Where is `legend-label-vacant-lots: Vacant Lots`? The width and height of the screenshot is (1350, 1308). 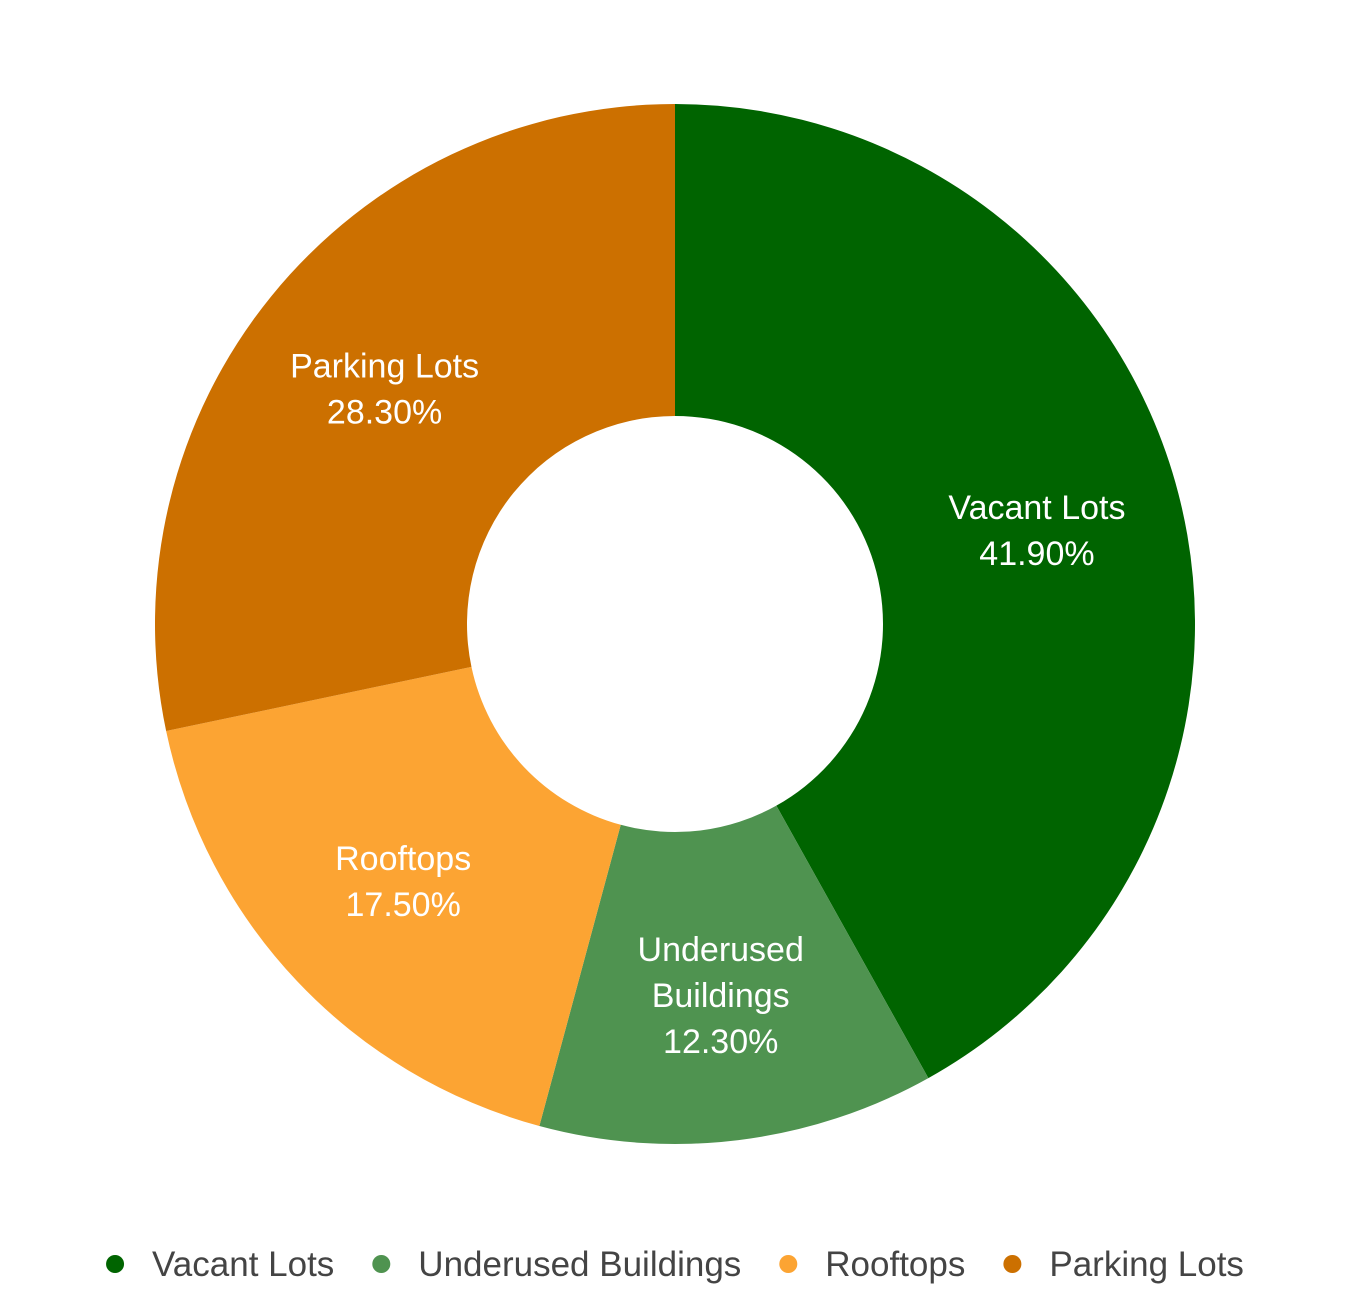 legend-label-vacant-lots: Vacant Lots is located at coordinates (243, 1264).